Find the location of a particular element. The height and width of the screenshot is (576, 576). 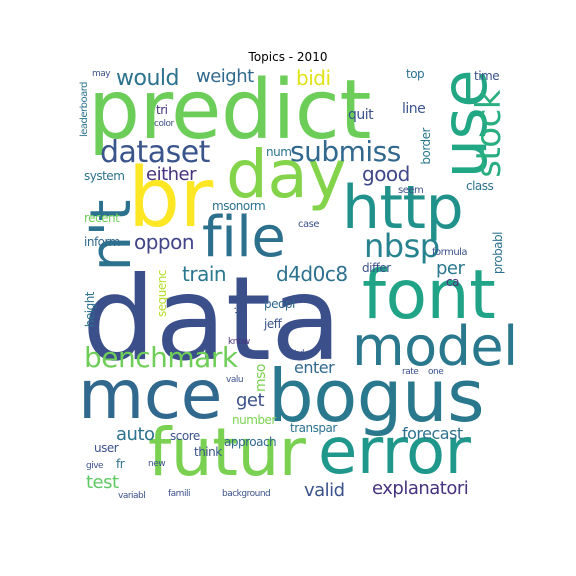

word-futur: futur is located at coordinates (227, 452).